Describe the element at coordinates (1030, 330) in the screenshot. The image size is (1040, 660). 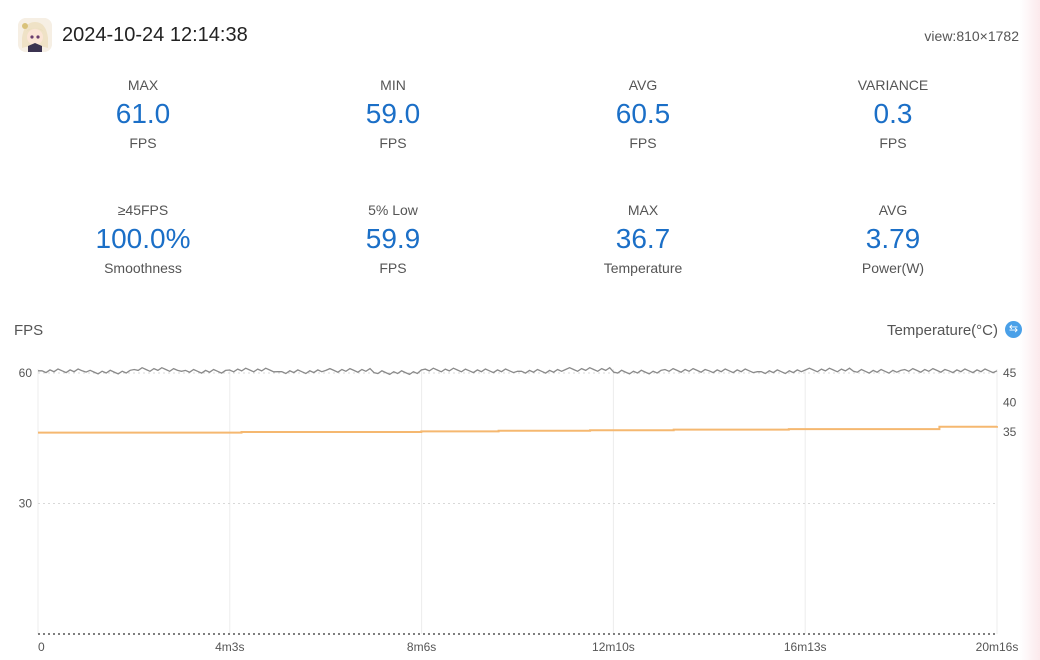
I see `right-edge-shade` at that location.